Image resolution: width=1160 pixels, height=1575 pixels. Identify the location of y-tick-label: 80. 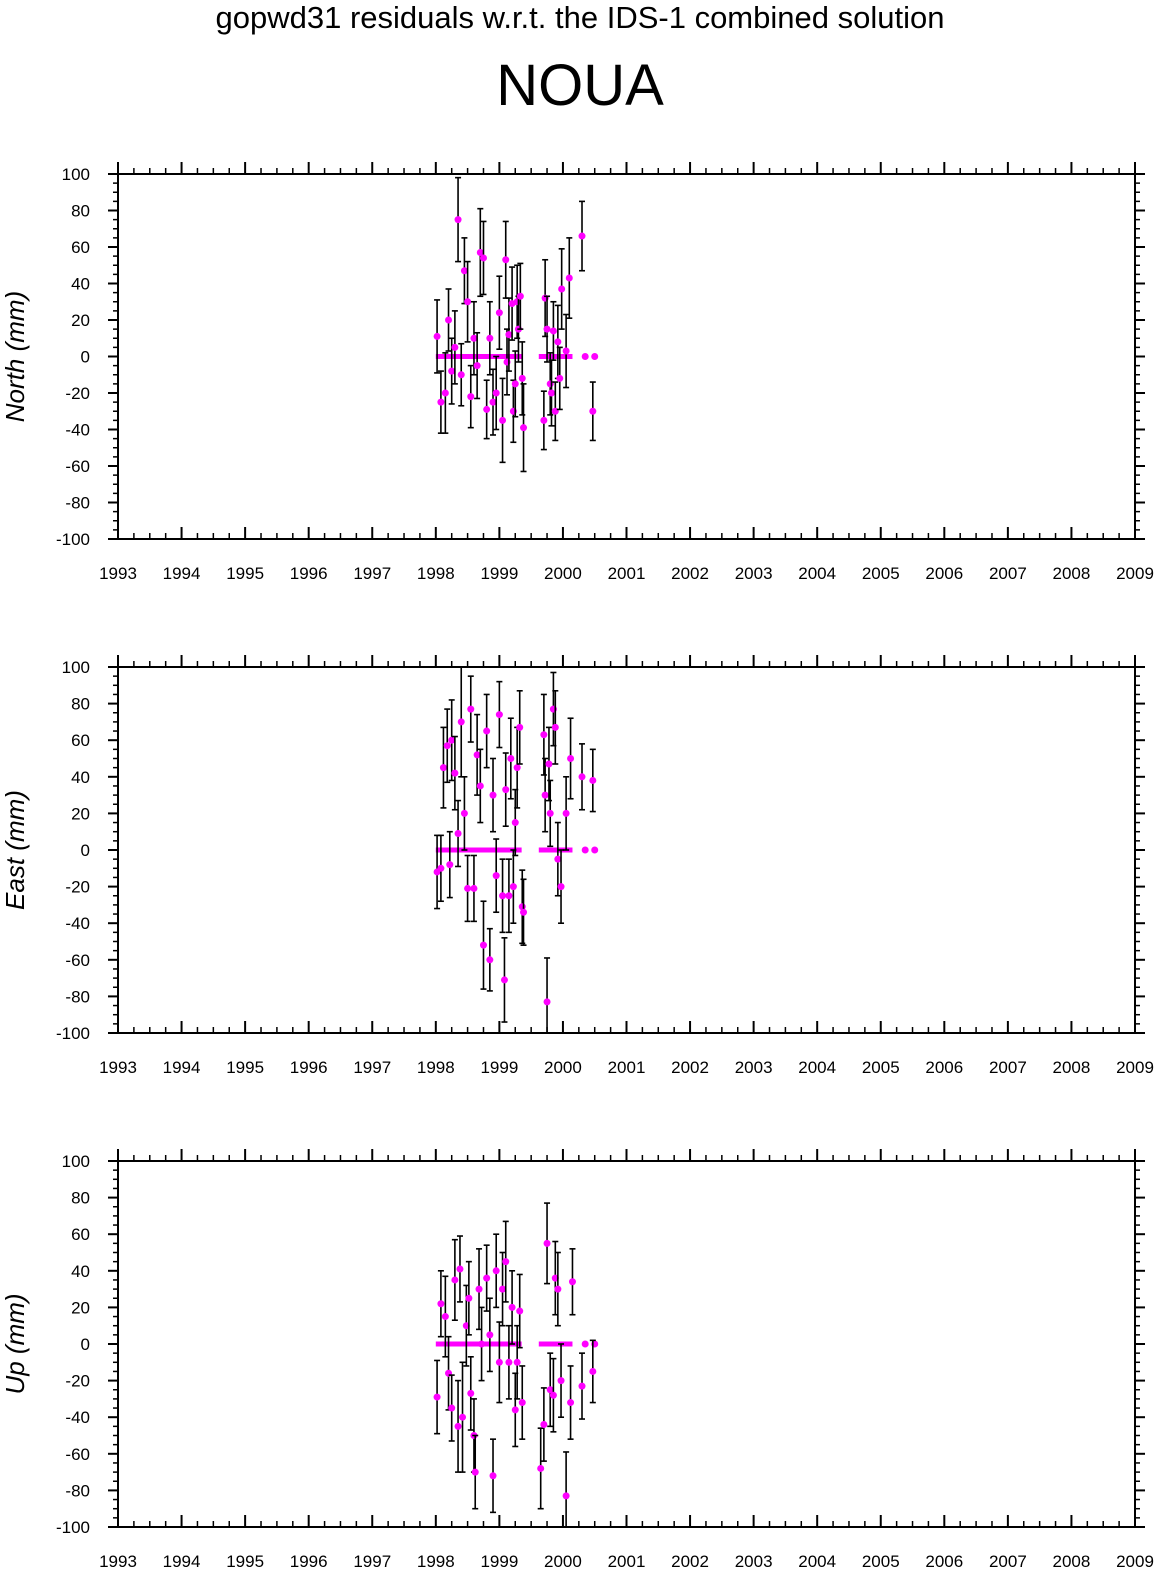
(80, 211).